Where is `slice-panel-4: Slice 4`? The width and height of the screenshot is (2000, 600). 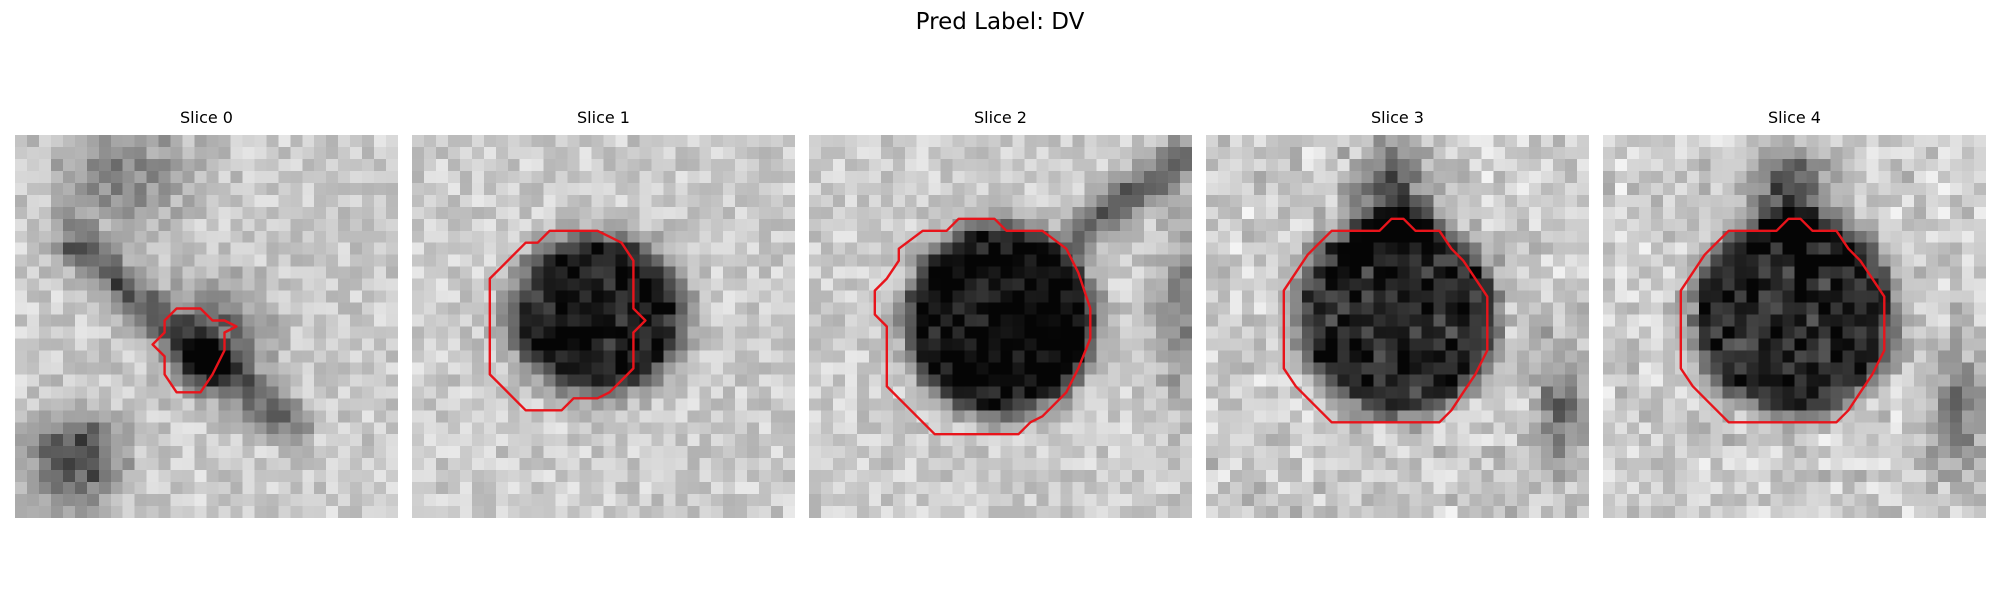
slice-panel-4: Slice 4 is located at coordinates (1794, 313).